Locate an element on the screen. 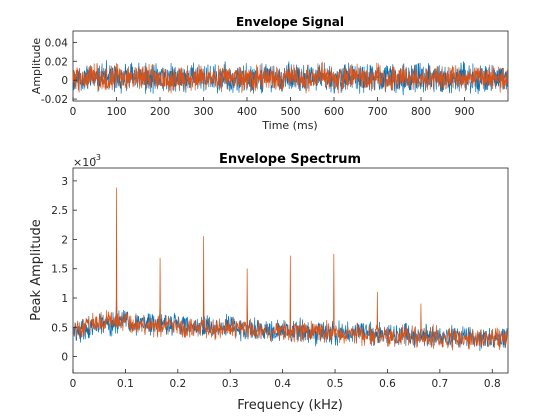  spectrum-xtick-label: 0.5 is located at coordinates (335, 384).